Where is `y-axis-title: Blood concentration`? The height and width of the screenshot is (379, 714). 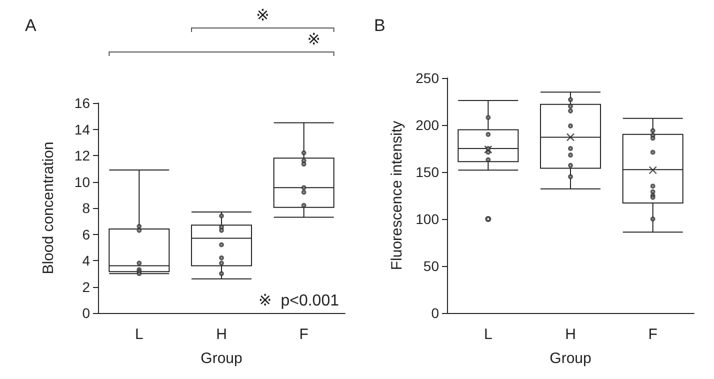 y-axis-title: Blood concentration is located at coordinates (48, 208).